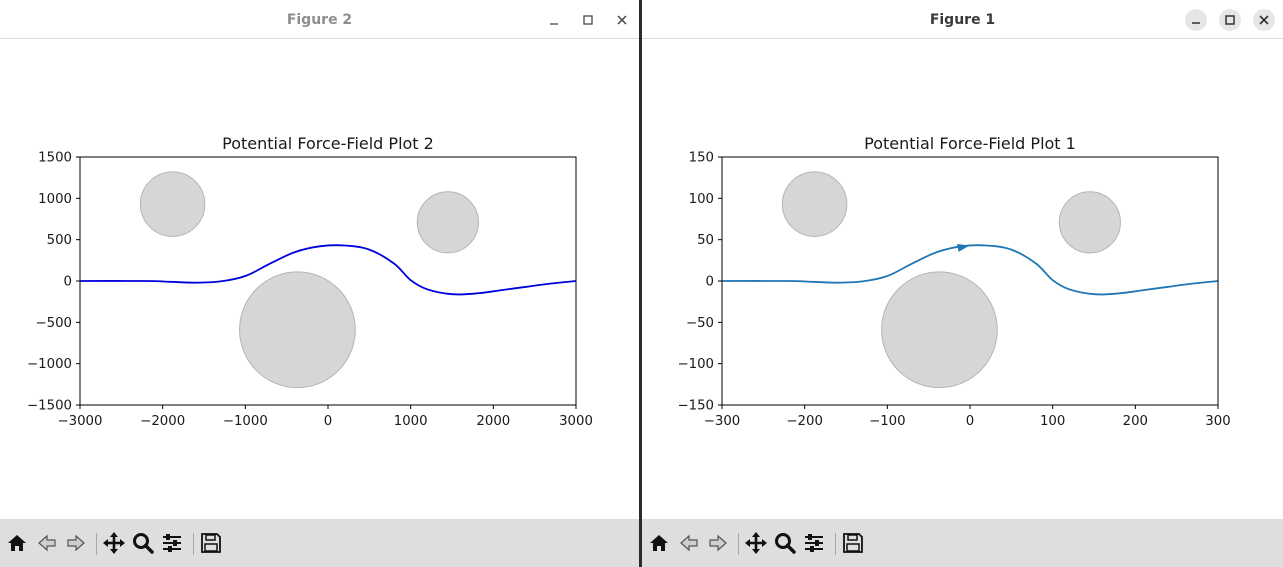 Image resolution: width=1283 pixels, height=567 pixels. Describe the element at coordinates (1052, 421) in the screenshot. I see `x-tick-label: 100` at that location.